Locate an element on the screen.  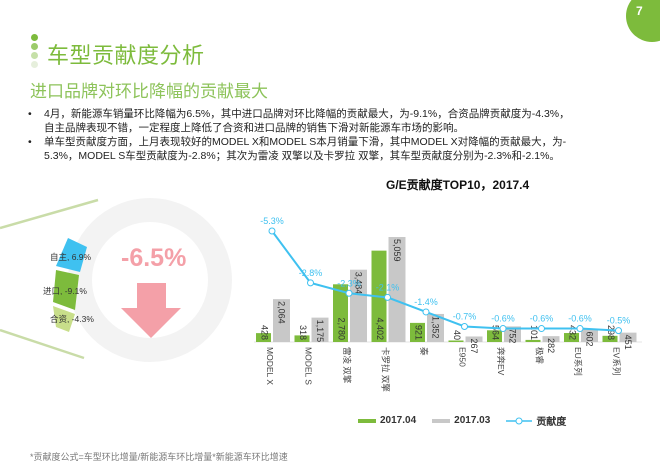
page-subtitle: 进口品牌对环比降幅的贡献最大 is located at coordinates (149, 91).